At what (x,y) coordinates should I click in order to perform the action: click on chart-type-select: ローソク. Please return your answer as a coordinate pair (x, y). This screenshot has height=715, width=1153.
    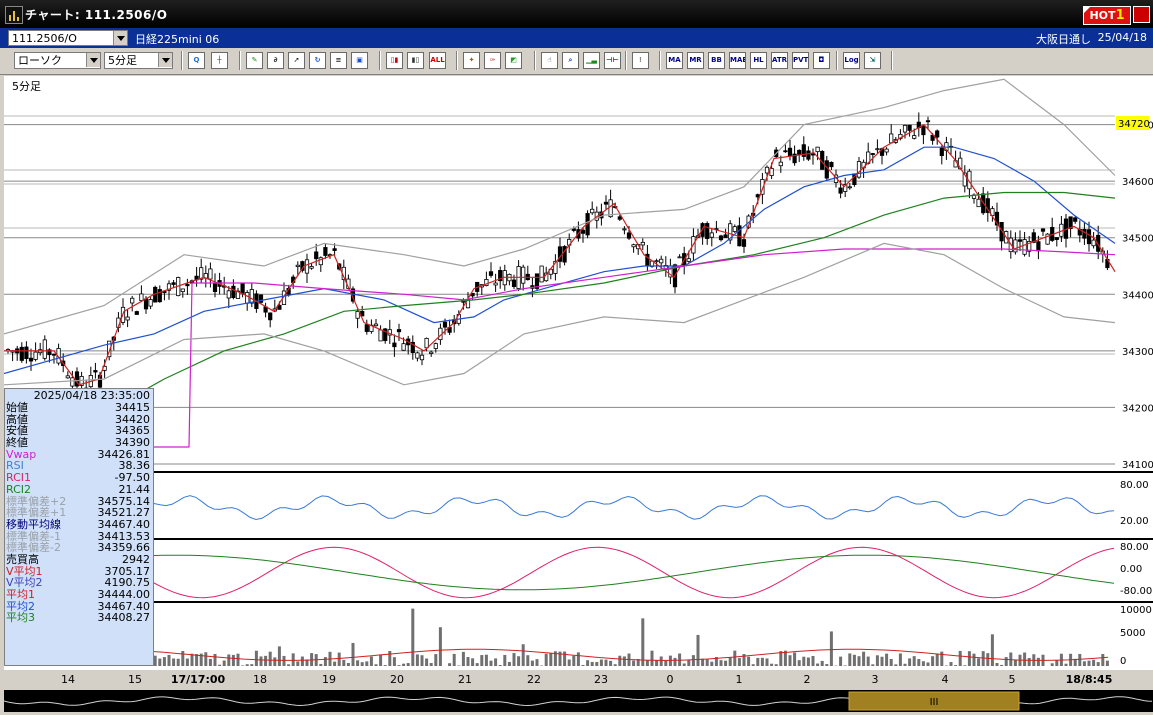
    Looking at the image, I should click on (57, 60).